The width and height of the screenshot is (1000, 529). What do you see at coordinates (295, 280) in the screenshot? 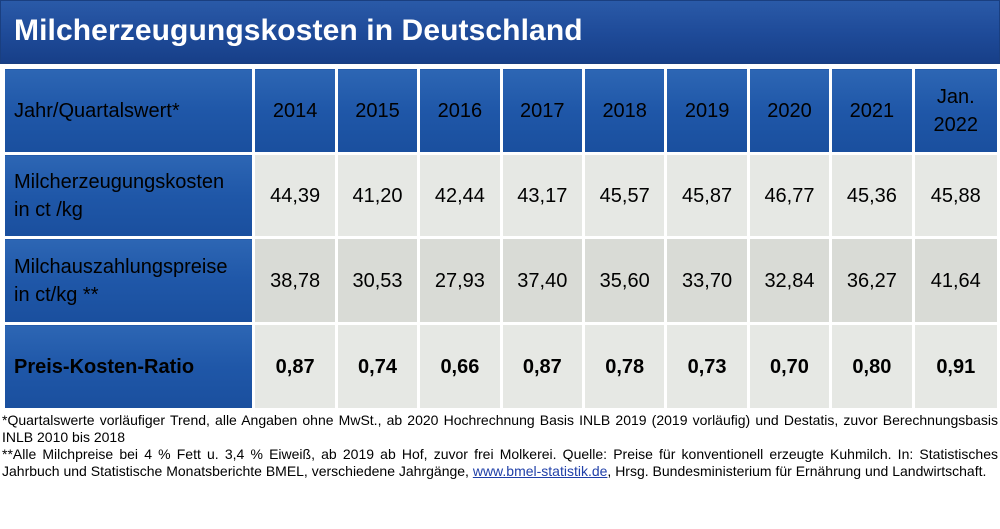
I see `table-cell: 38,78` at bounding box center [295, 280].